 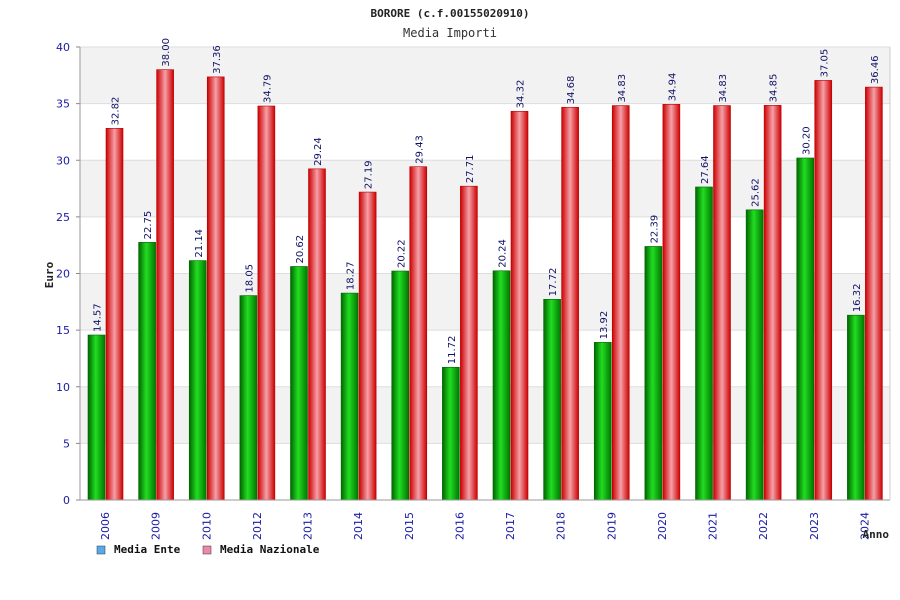 I want to click on x-tick-label: 2006, so click(x=105, y=526).